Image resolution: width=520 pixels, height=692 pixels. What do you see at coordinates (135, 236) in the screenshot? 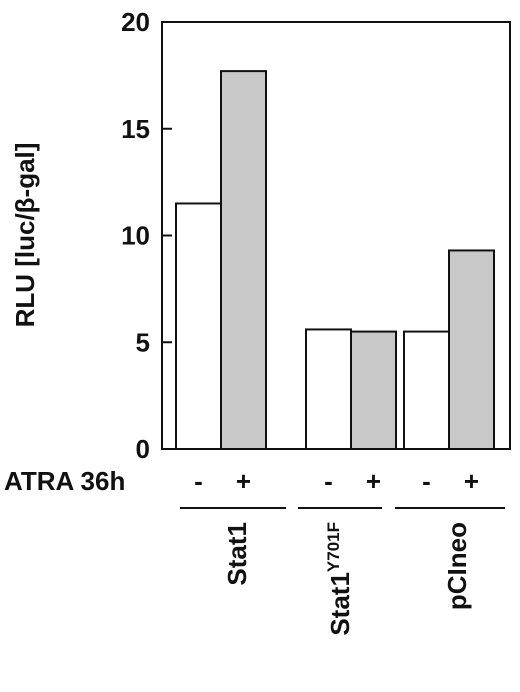
I see `y-tick-label: 10` at bounding box center [135, 236].